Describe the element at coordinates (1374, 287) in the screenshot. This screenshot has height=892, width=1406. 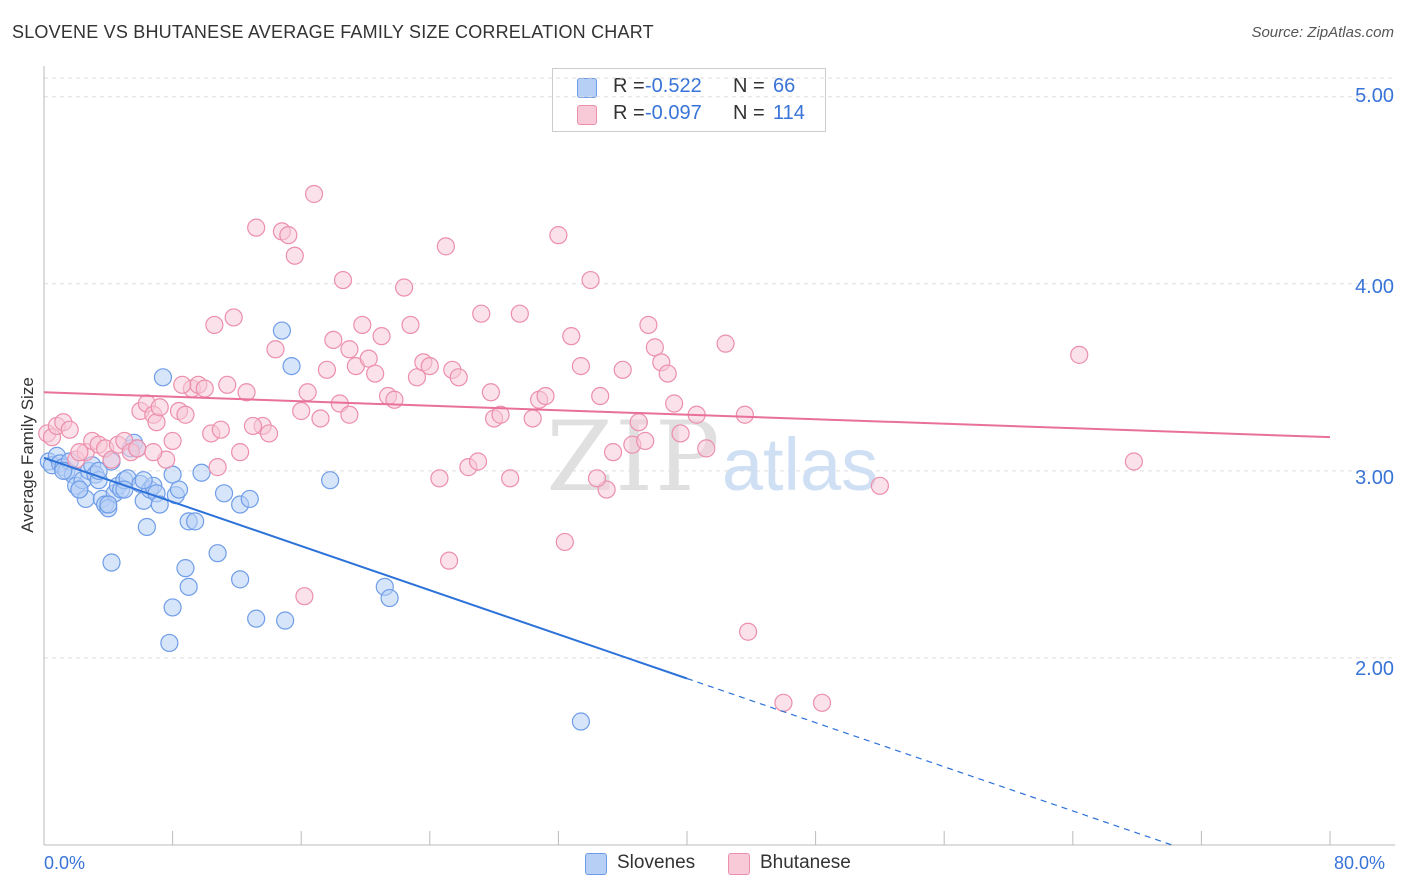
I see `y-tick-label: 4.00` at that location.